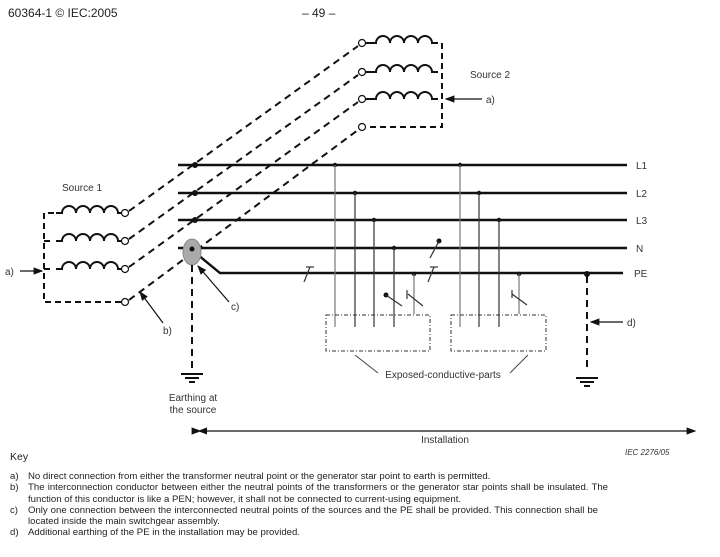 This screenshot has height=557, width=720. What do you see at coordinates (490, 75) in the screenshot?
I see `source-2-label: Source 2` at bounding box center [490, 75].